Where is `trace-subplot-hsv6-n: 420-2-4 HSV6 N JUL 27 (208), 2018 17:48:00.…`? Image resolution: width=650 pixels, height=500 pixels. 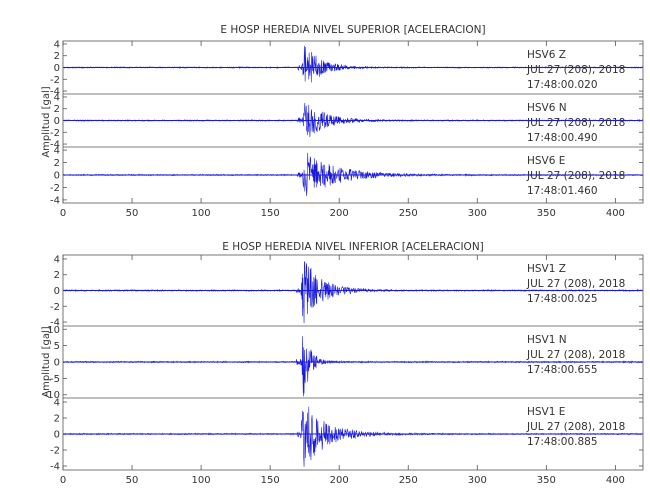 trace-subplot-hsv6-n: 420-2-4 HSV6 N JUL 27 (208), 2018 17:48:00.… is located at coordinates (346, 121).